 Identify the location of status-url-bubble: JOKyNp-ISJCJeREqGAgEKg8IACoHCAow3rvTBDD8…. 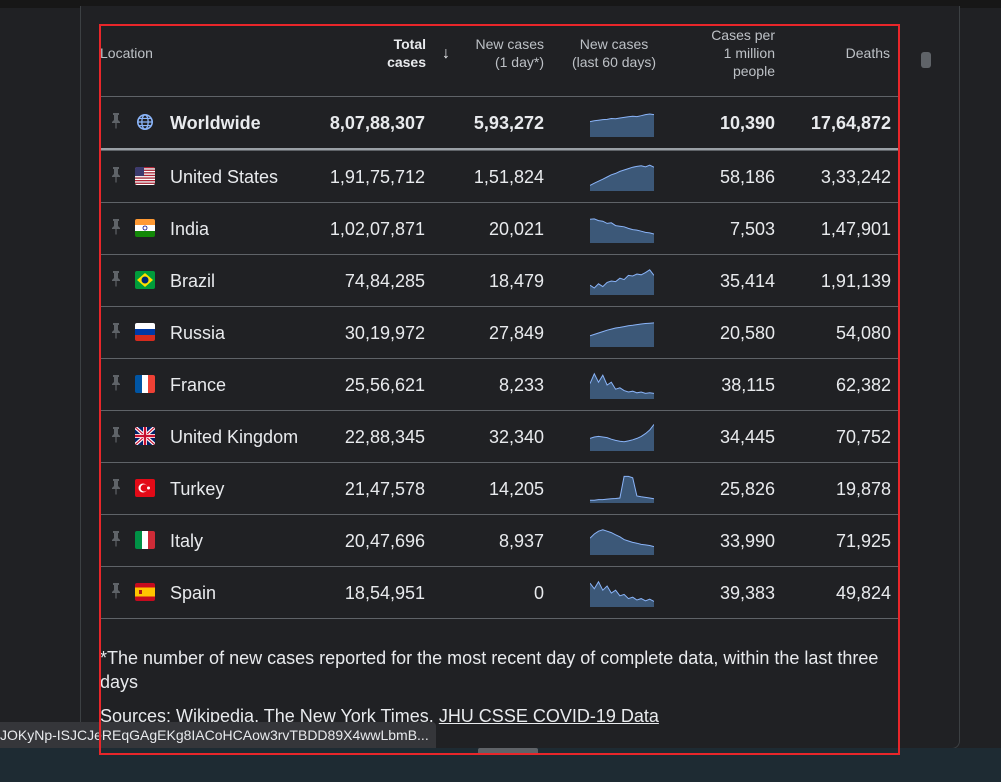
(218, 735).